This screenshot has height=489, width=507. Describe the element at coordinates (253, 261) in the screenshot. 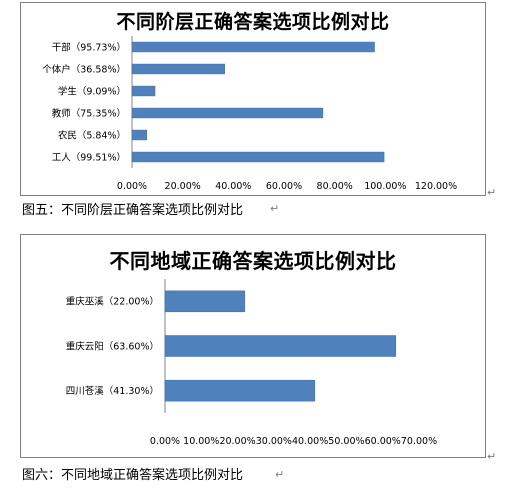

I see `chart-2-title: 不同地域正确答案选项比例对比` at that location.